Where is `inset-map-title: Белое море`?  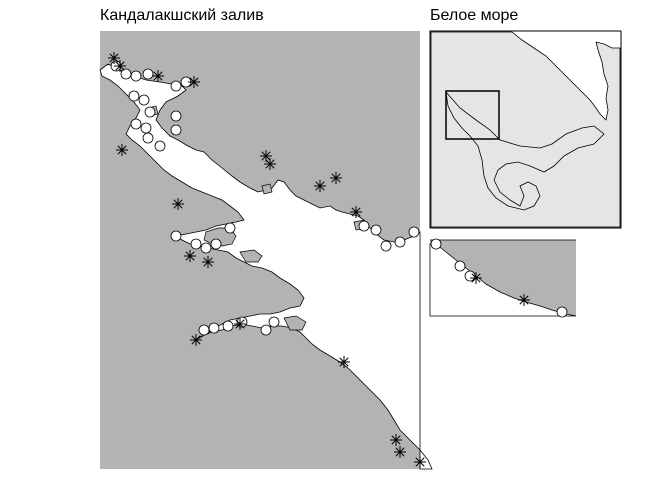
inset-map-title: Белое море is located at coordinates (474, 15).